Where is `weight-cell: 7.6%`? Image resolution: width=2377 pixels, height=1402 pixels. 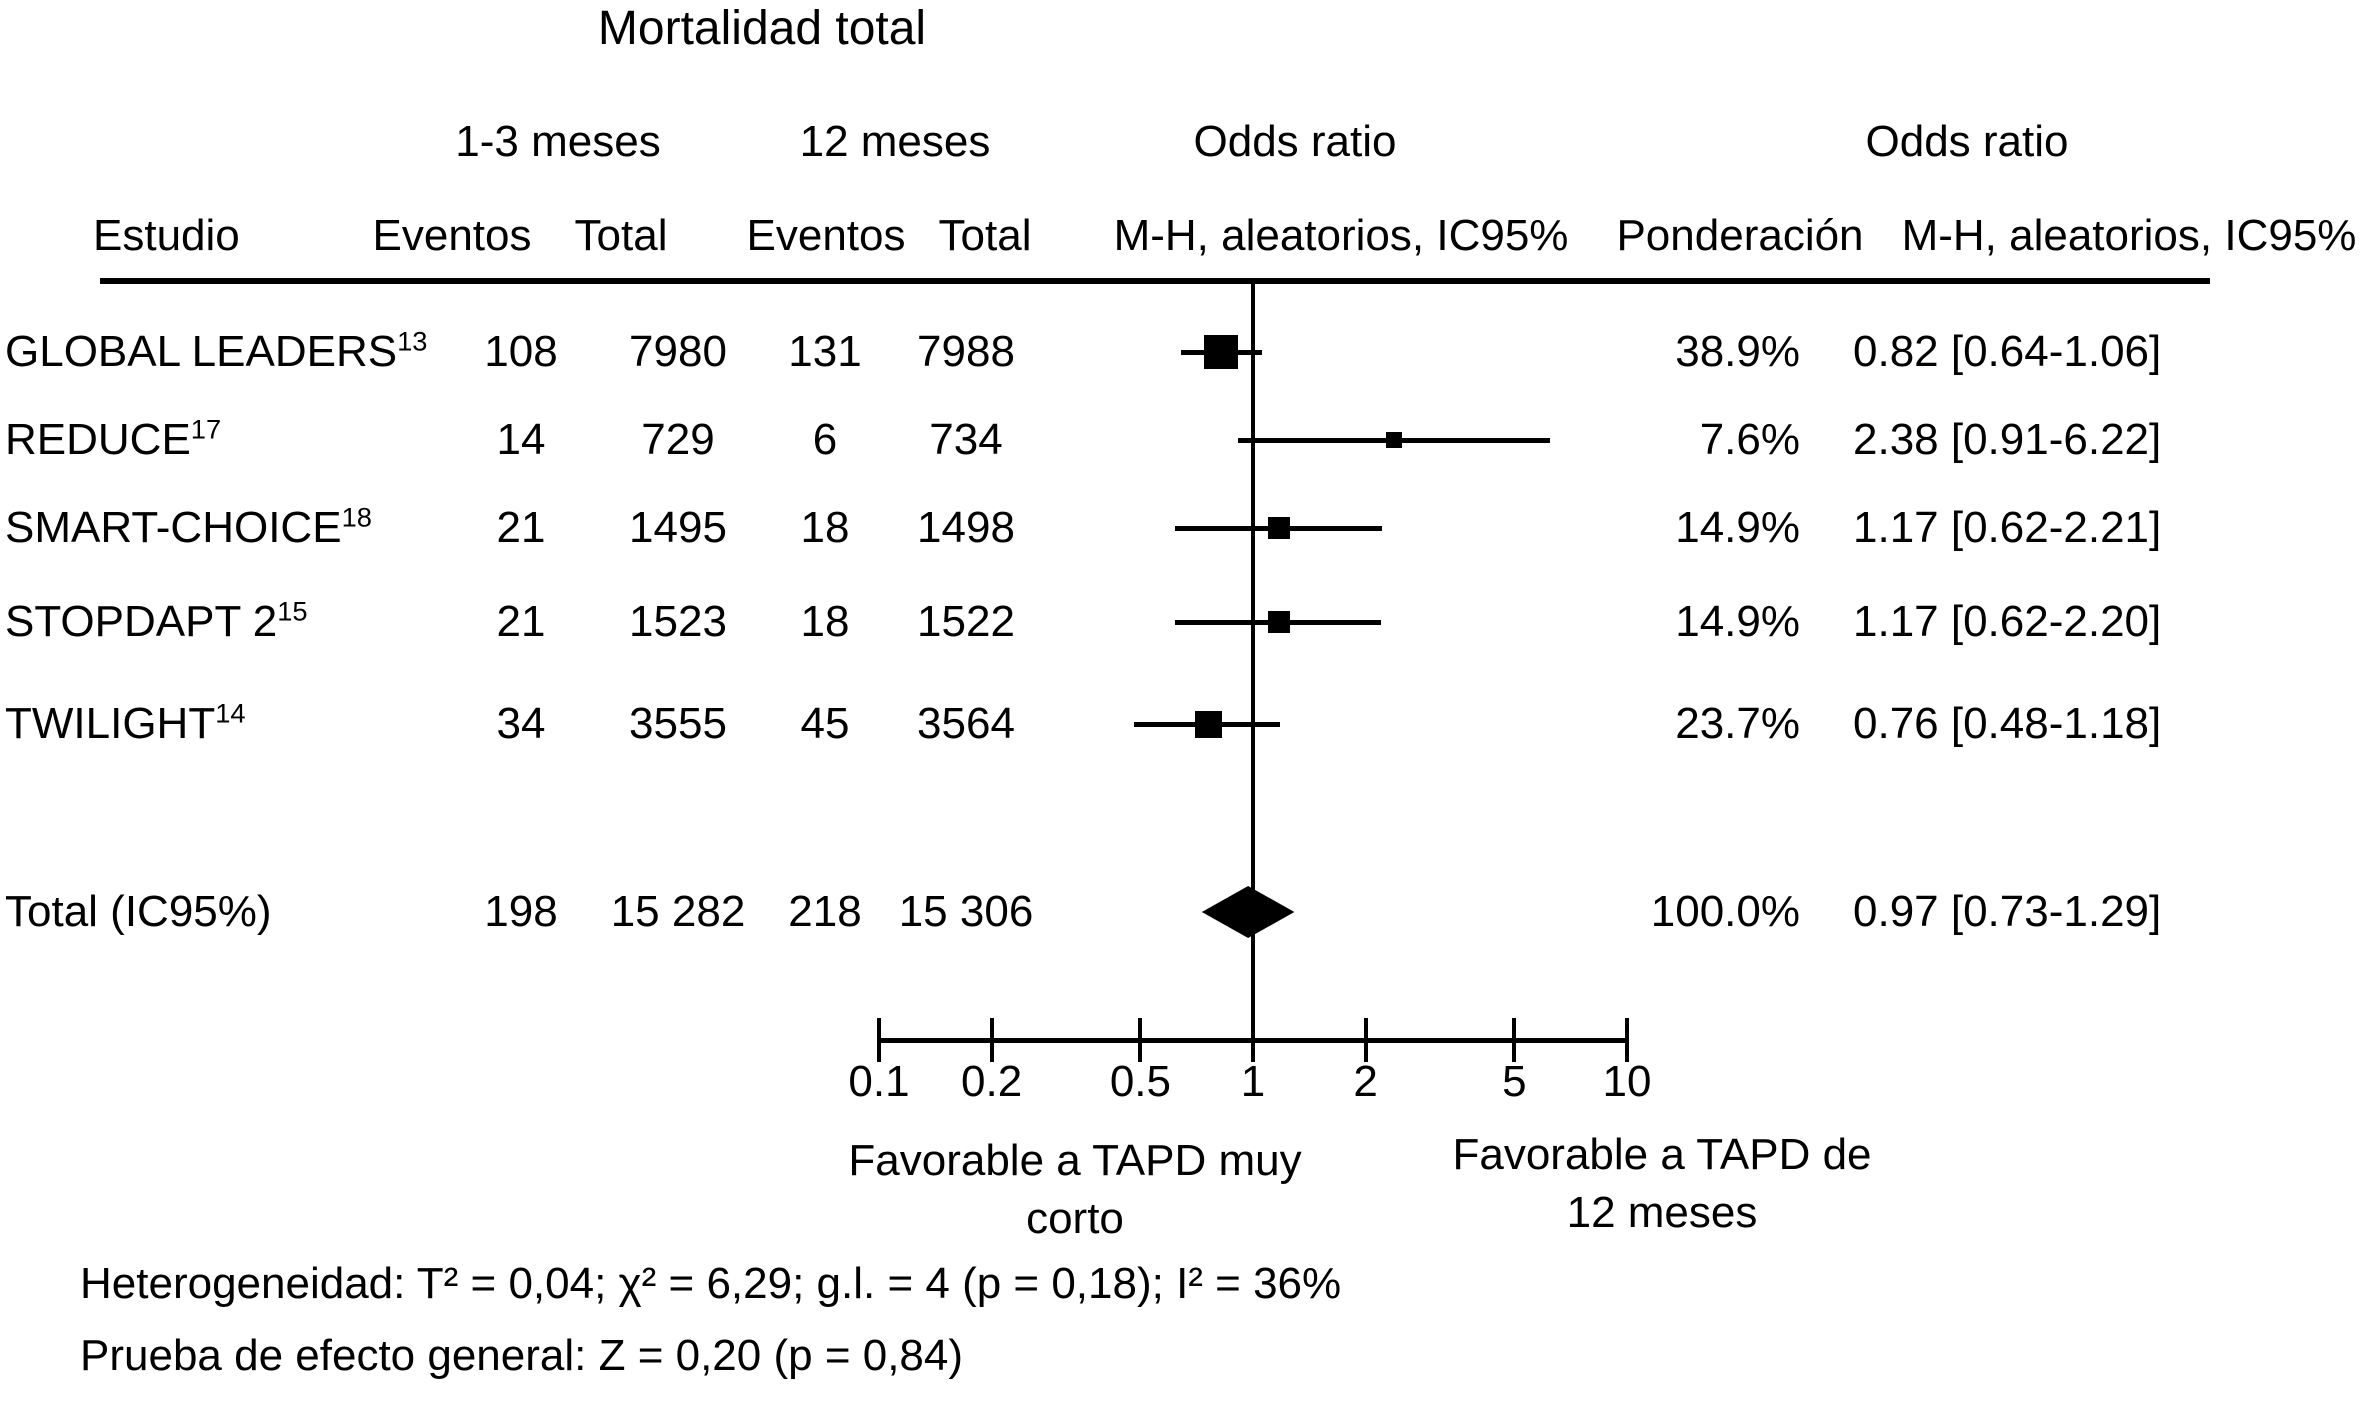
weight-cell: 7.6% is located at coordinates (1749, 439).